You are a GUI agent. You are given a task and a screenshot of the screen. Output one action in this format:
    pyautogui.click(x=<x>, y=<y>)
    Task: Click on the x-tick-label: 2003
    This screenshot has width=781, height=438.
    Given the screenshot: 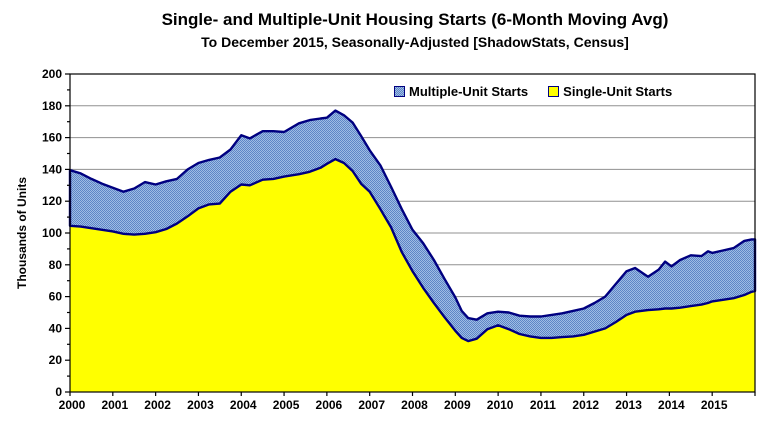 What is the action you would take?
    pyautogui.click(x=200, y=405)
    